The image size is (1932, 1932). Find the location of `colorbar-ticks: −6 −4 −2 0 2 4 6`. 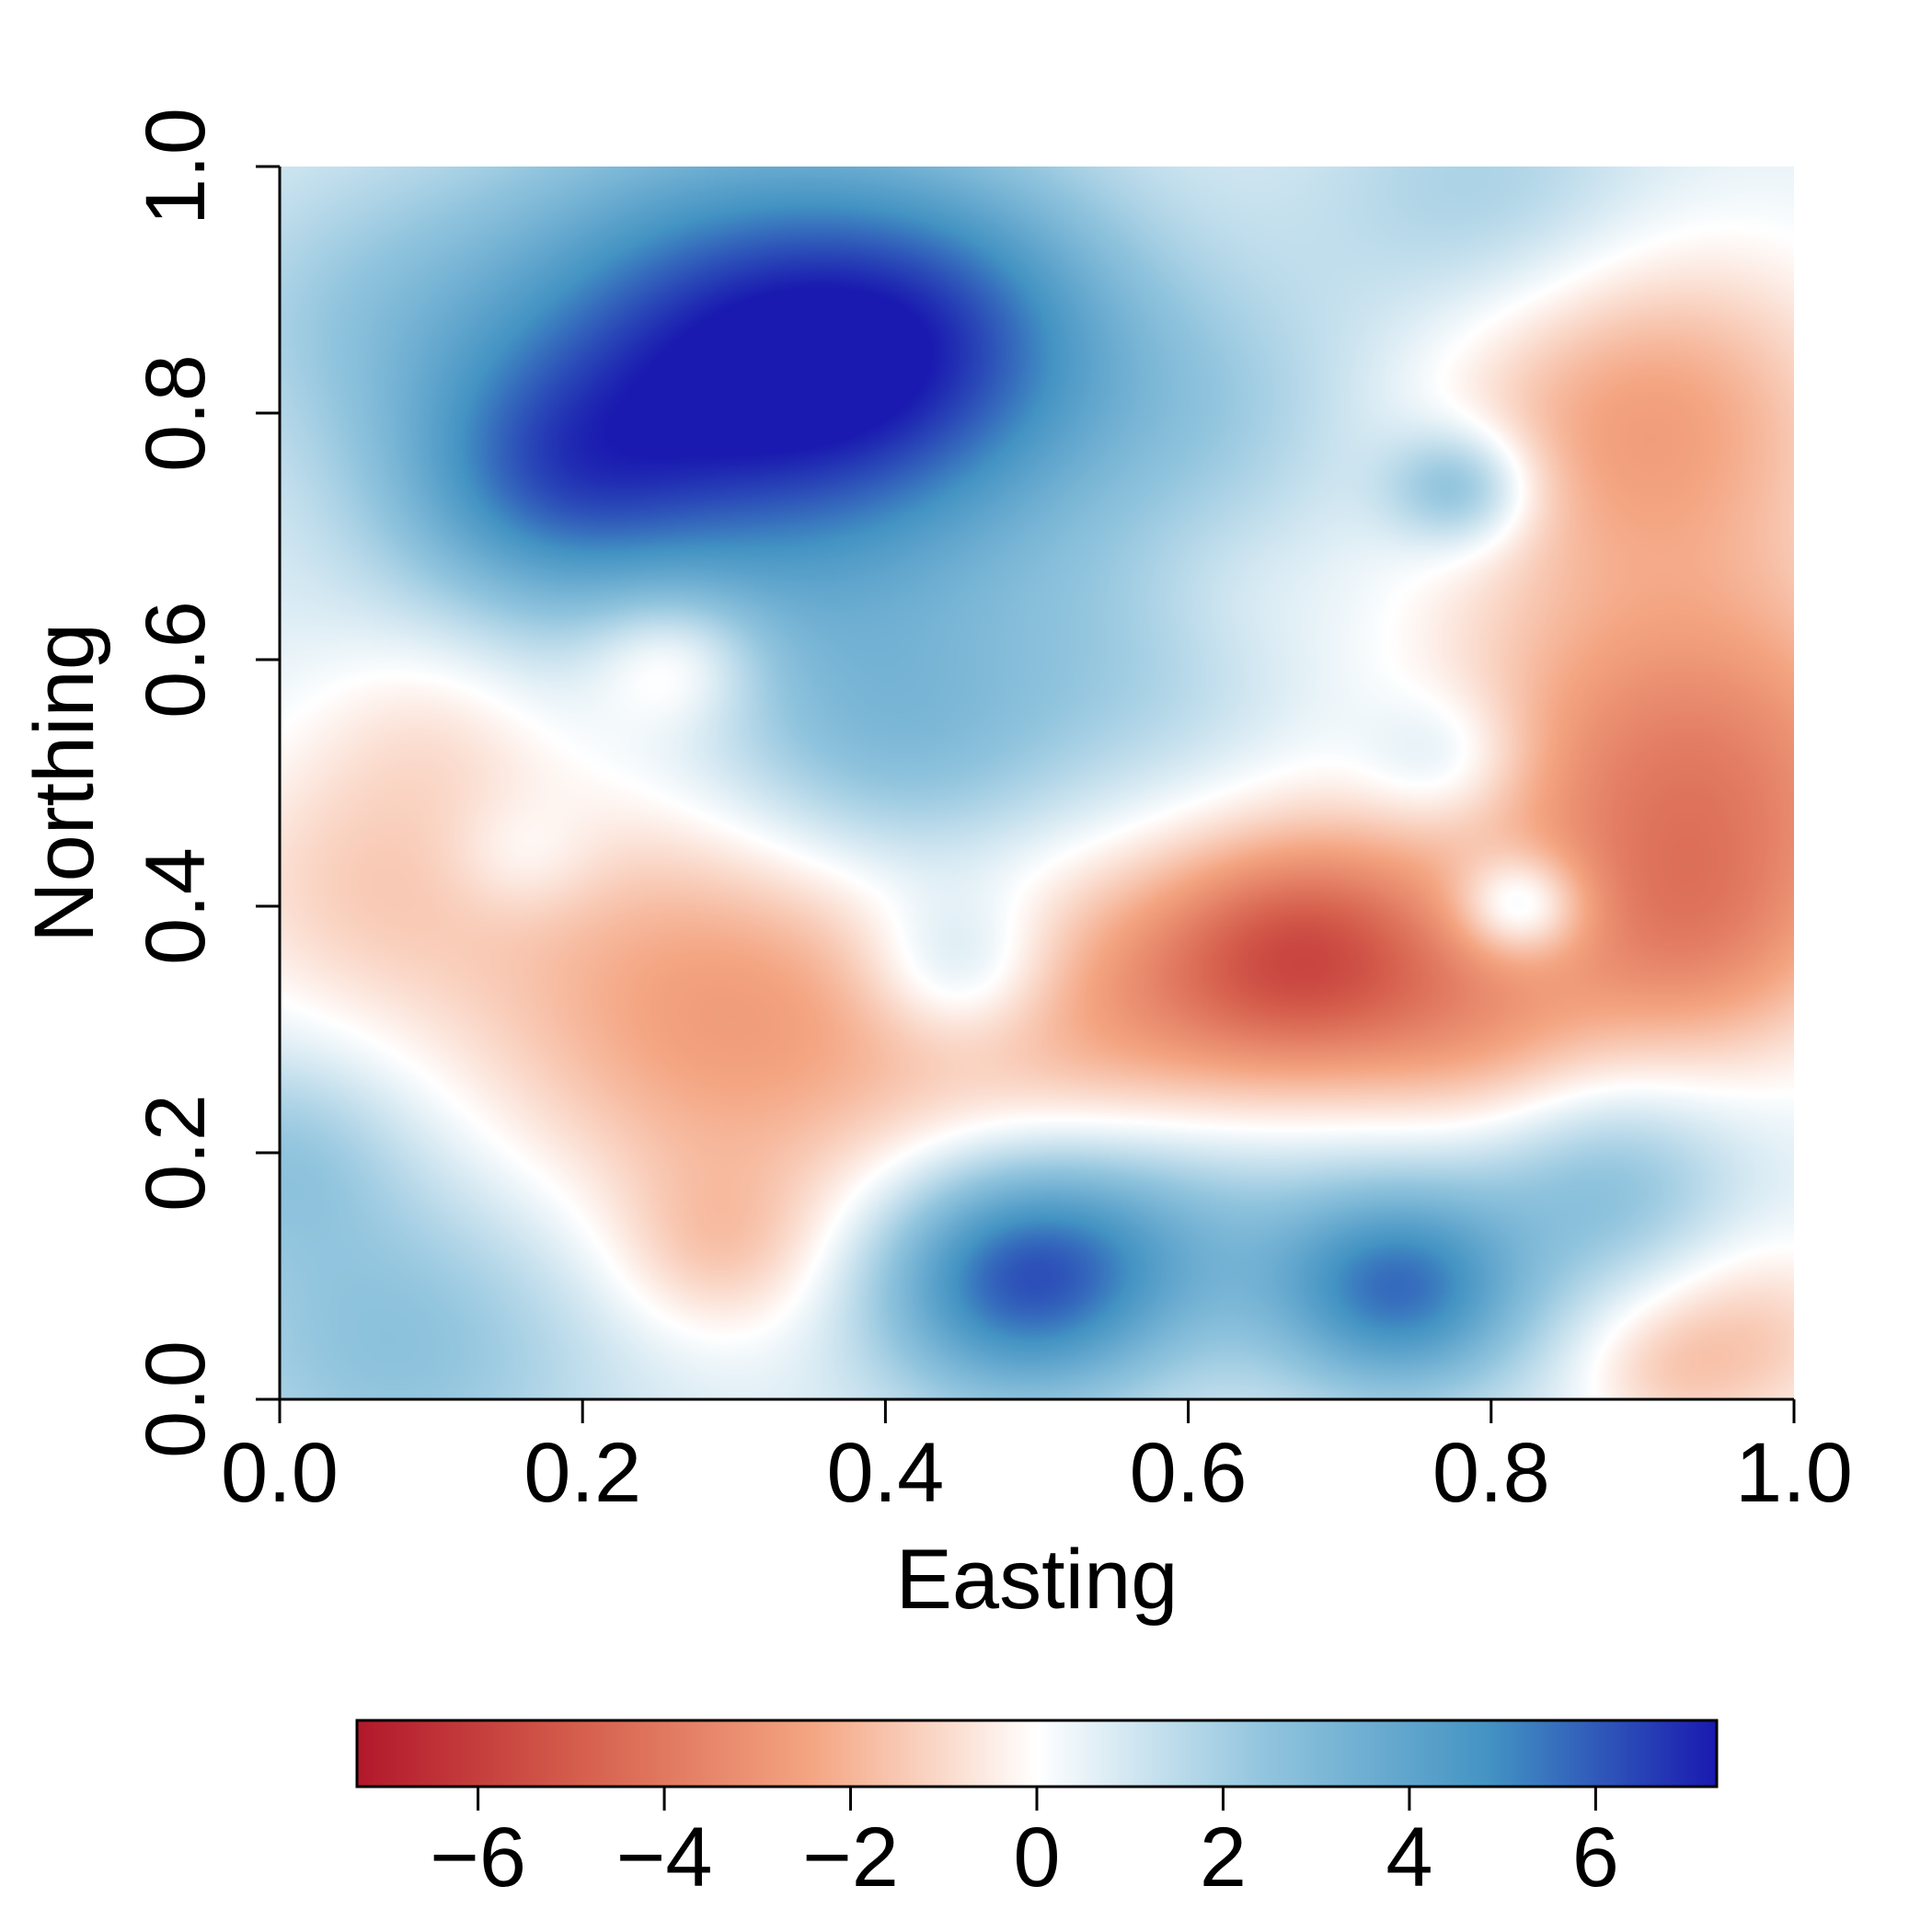

colorbar-ticks: −6 −4 −2 0 2 4 6 is located at coordinates (1024, 1845).